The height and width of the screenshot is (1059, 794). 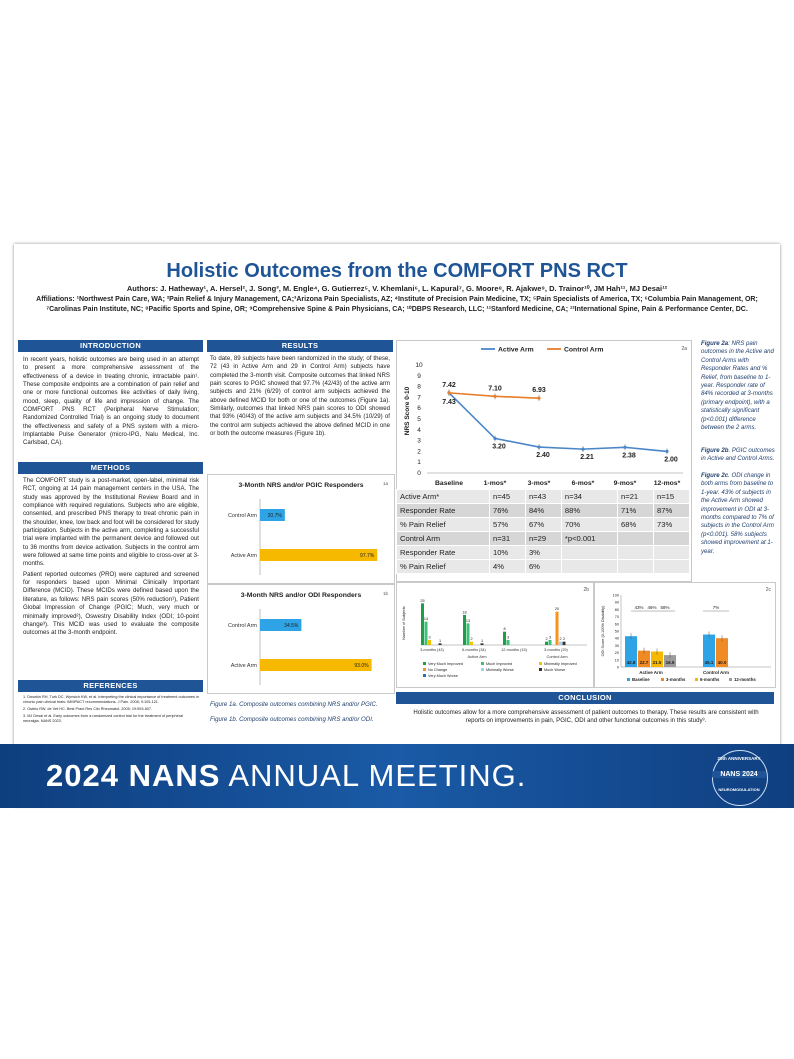 I want to click on logo-mid-text: NANS 2024, so click(x=739, y=774).